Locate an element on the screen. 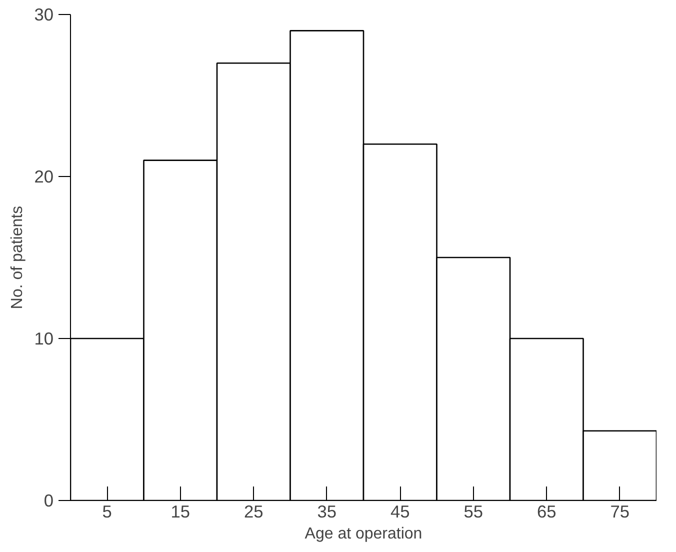 This screenshot has width=676, height=552. x-tick-label: 75 is located at coordinates (620, 512).